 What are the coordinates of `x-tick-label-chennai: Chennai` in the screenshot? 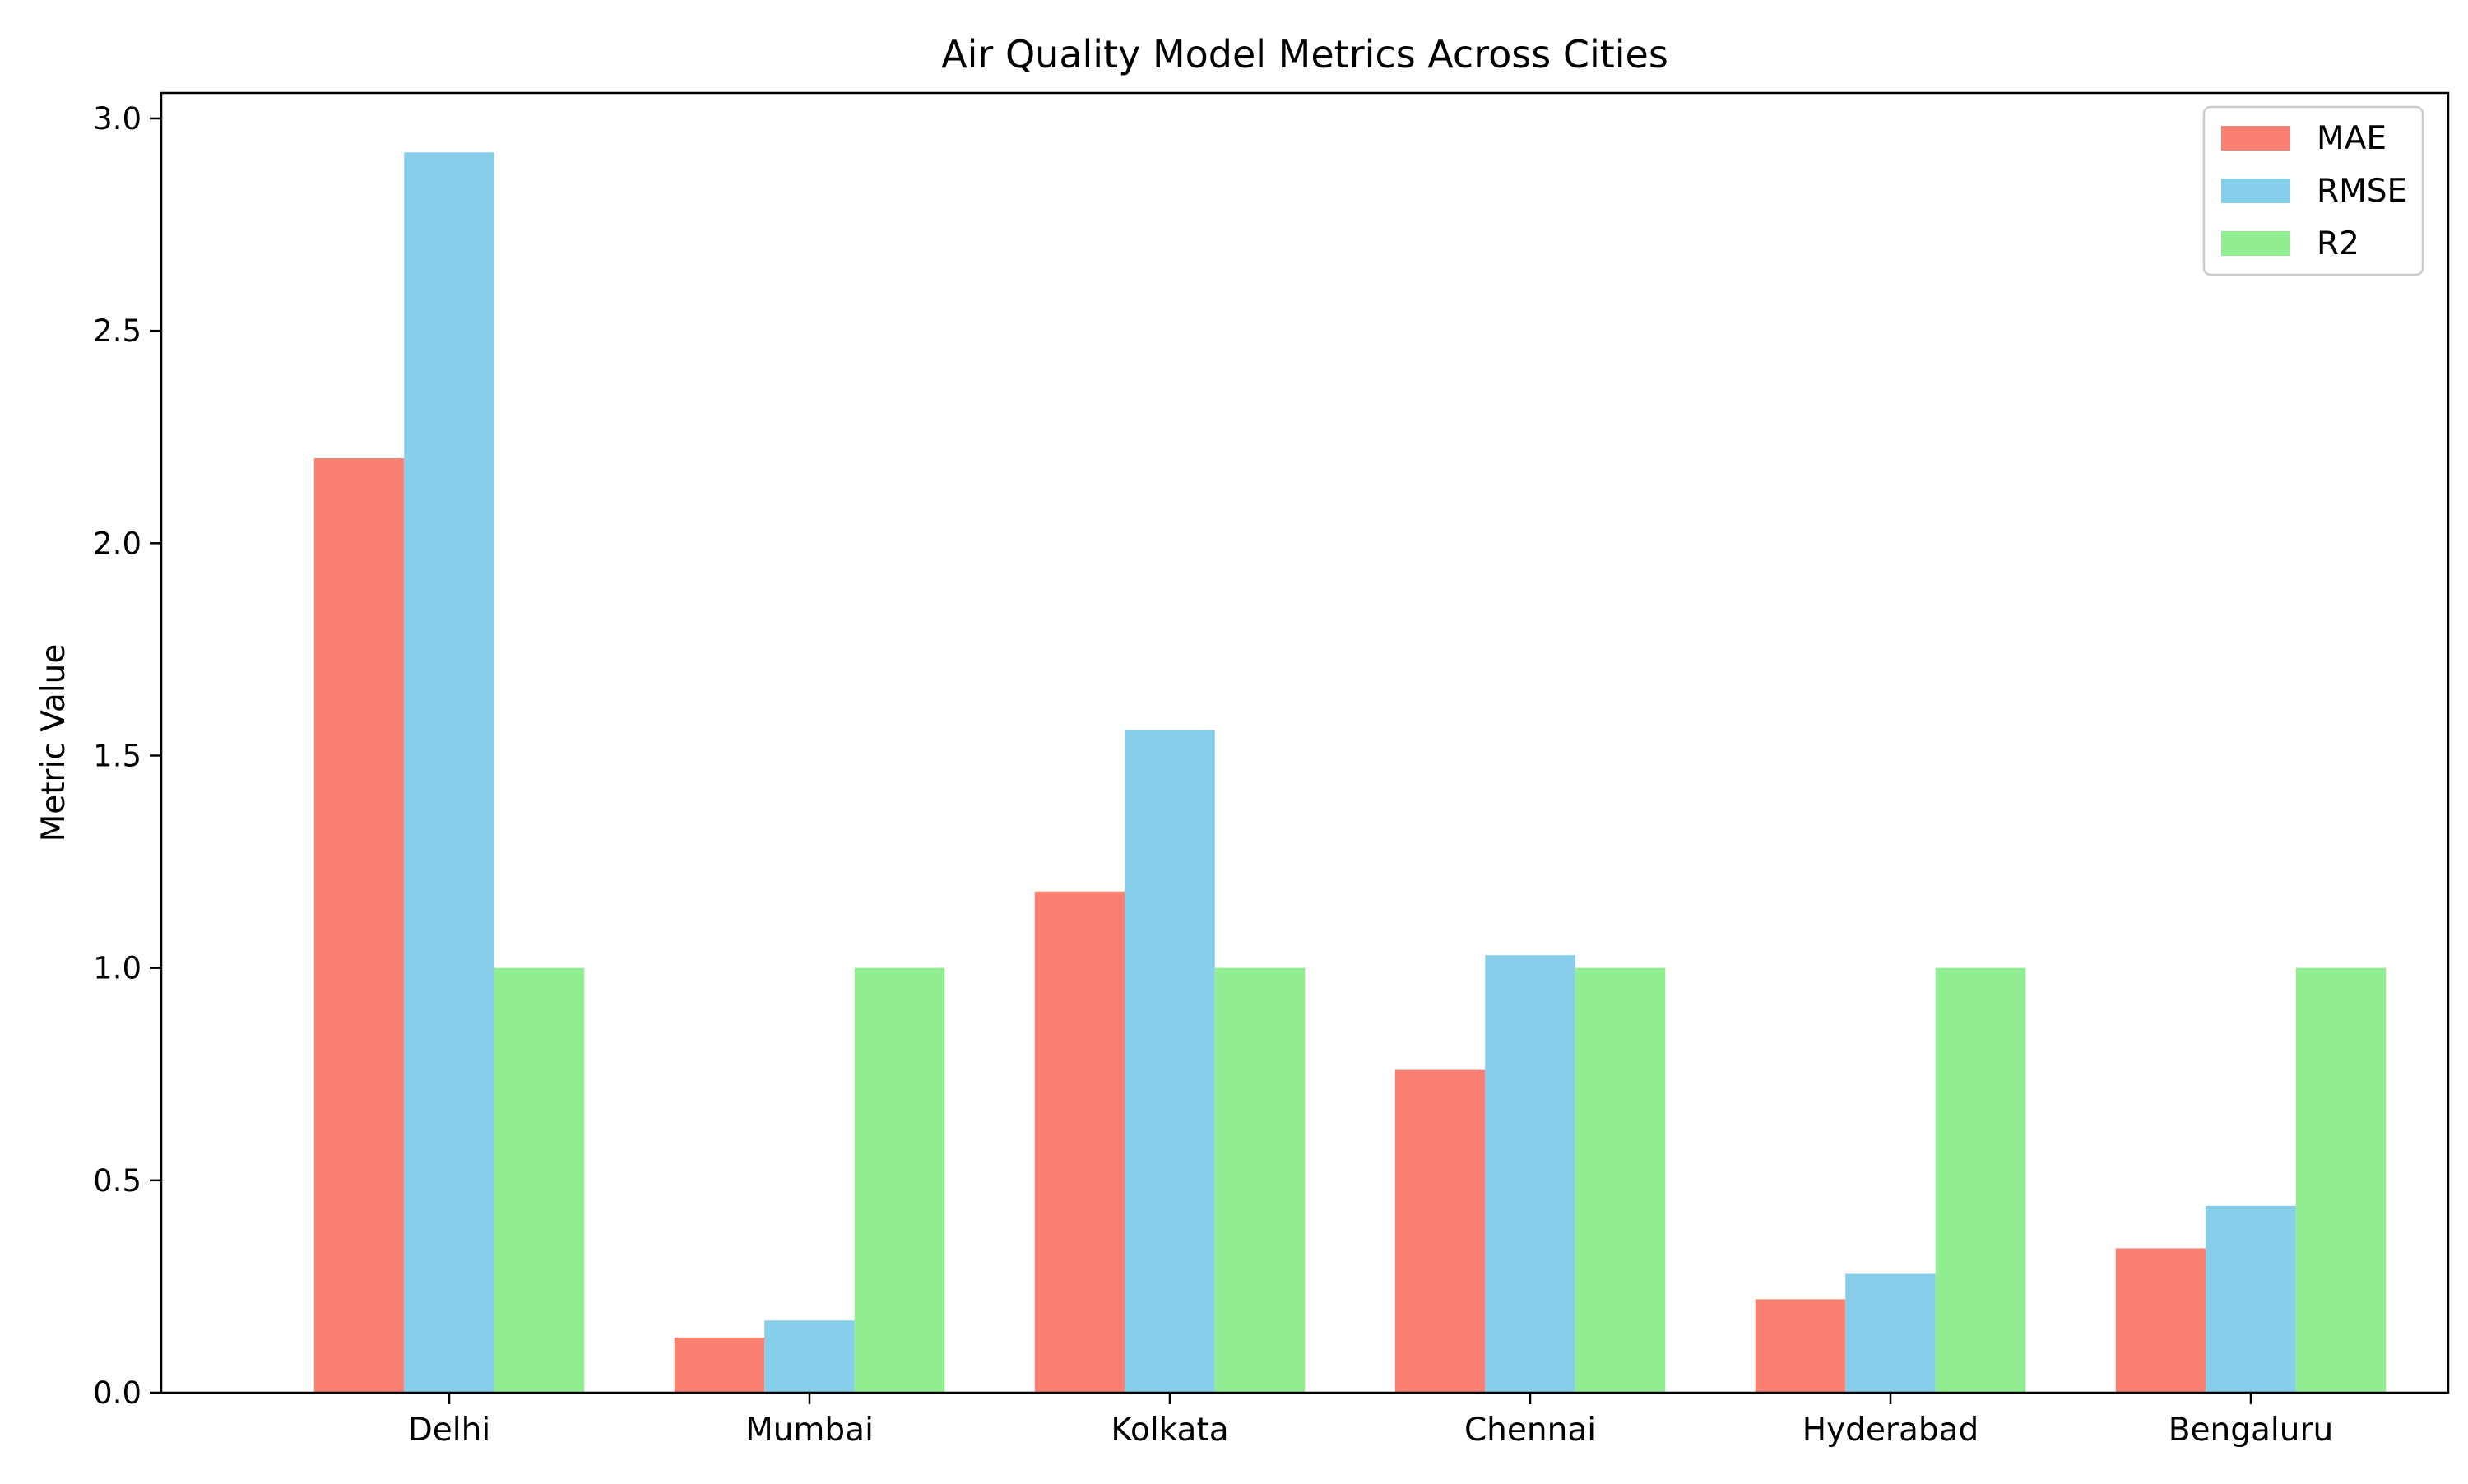 It's located at (1530, 1430).